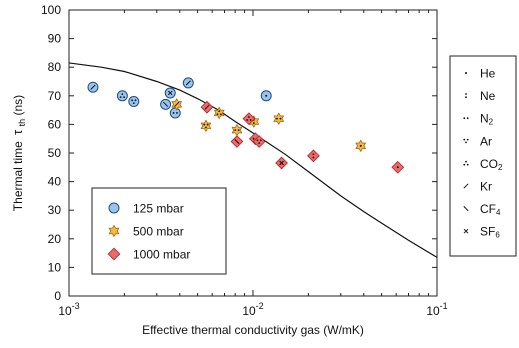  What do you see at coordinates (55, 67) in the screenshot?
I see `y-tick-label: 80` at bounding box center [55, 67].